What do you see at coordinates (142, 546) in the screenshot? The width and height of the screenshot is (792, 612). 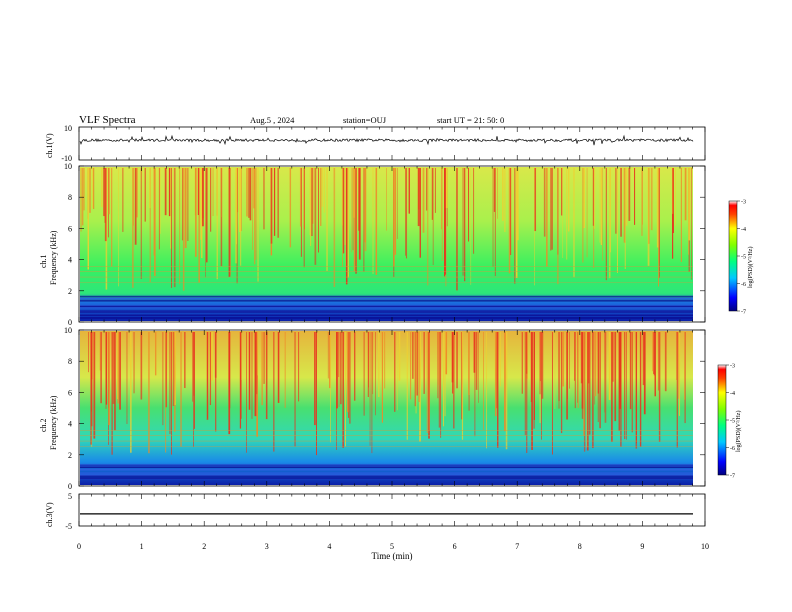 I see `x-tick-label: 1` at bounding box center [142, 546].